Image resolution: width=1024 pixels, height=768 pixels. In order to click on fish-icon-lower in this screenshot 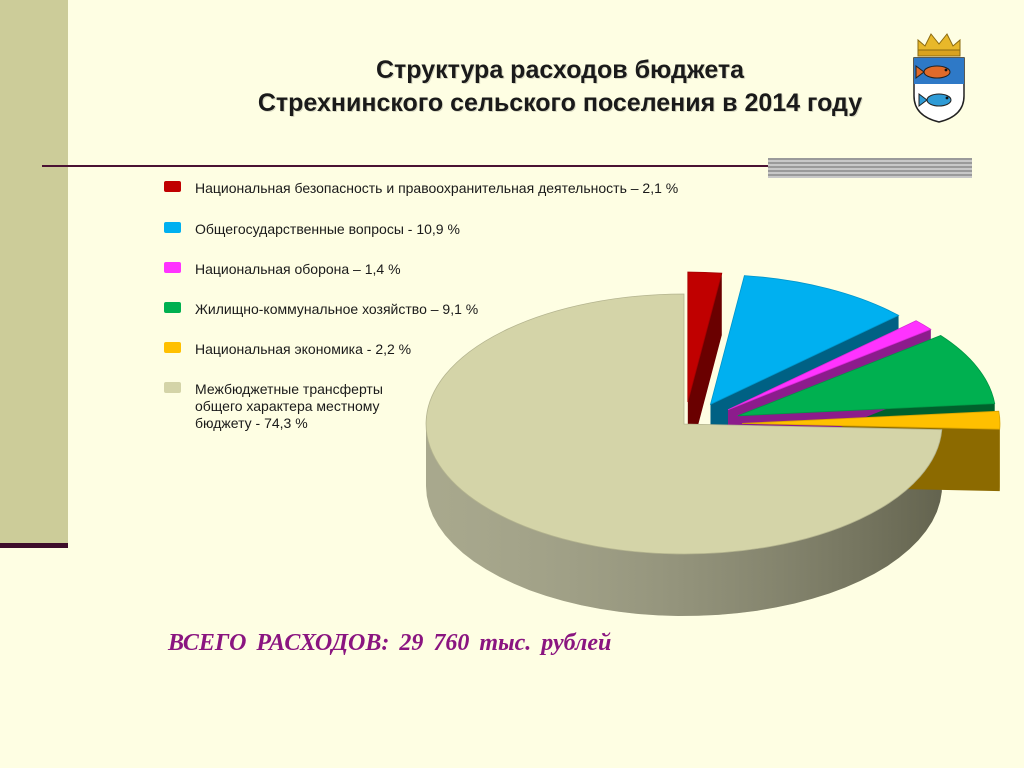, I will do `click(935, 100)`.